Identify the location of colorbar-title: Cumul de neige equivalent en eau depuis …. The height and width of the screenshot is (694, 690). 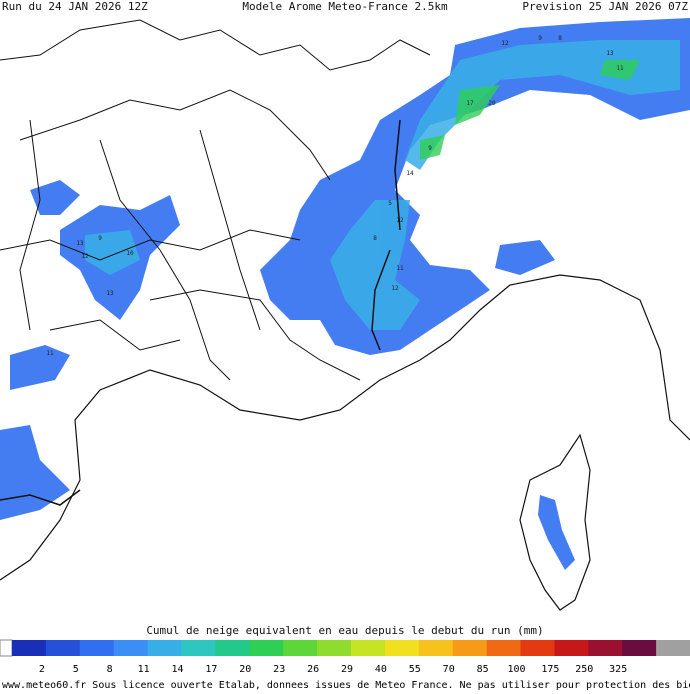
(344, 630).